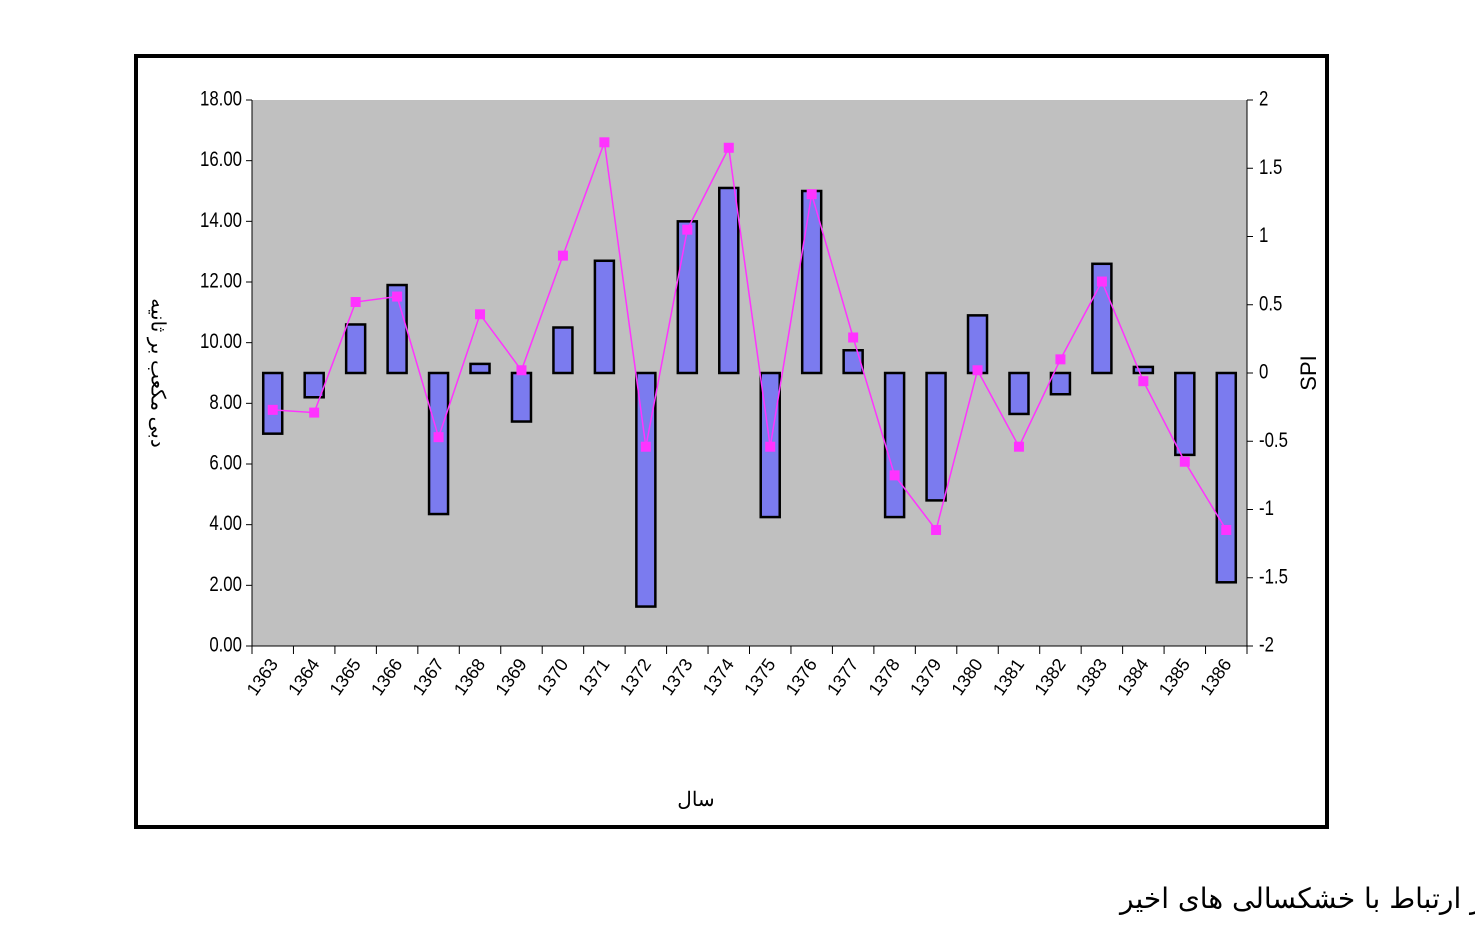 The width and height of the screenshot is (1475, 936). I want to click on x-tick-label: 1372, so click(635, 677).